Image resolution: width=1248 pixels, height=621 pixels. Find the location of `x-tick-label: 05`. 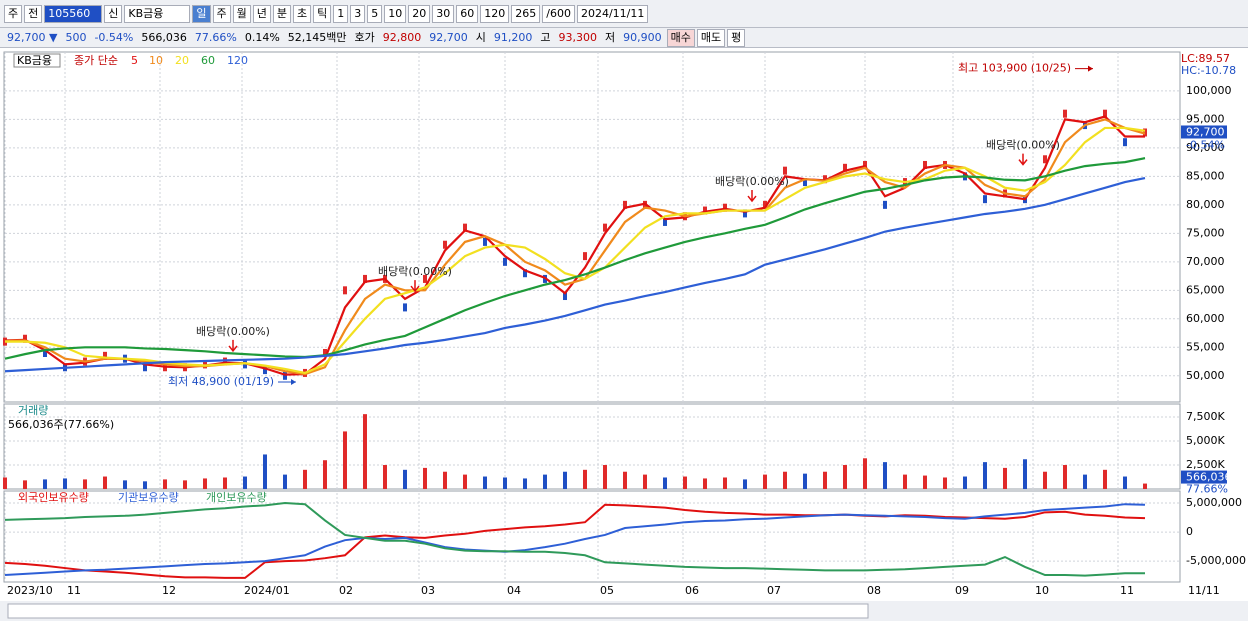

x-tick-label: 05 is located at coordinates (607, 590).